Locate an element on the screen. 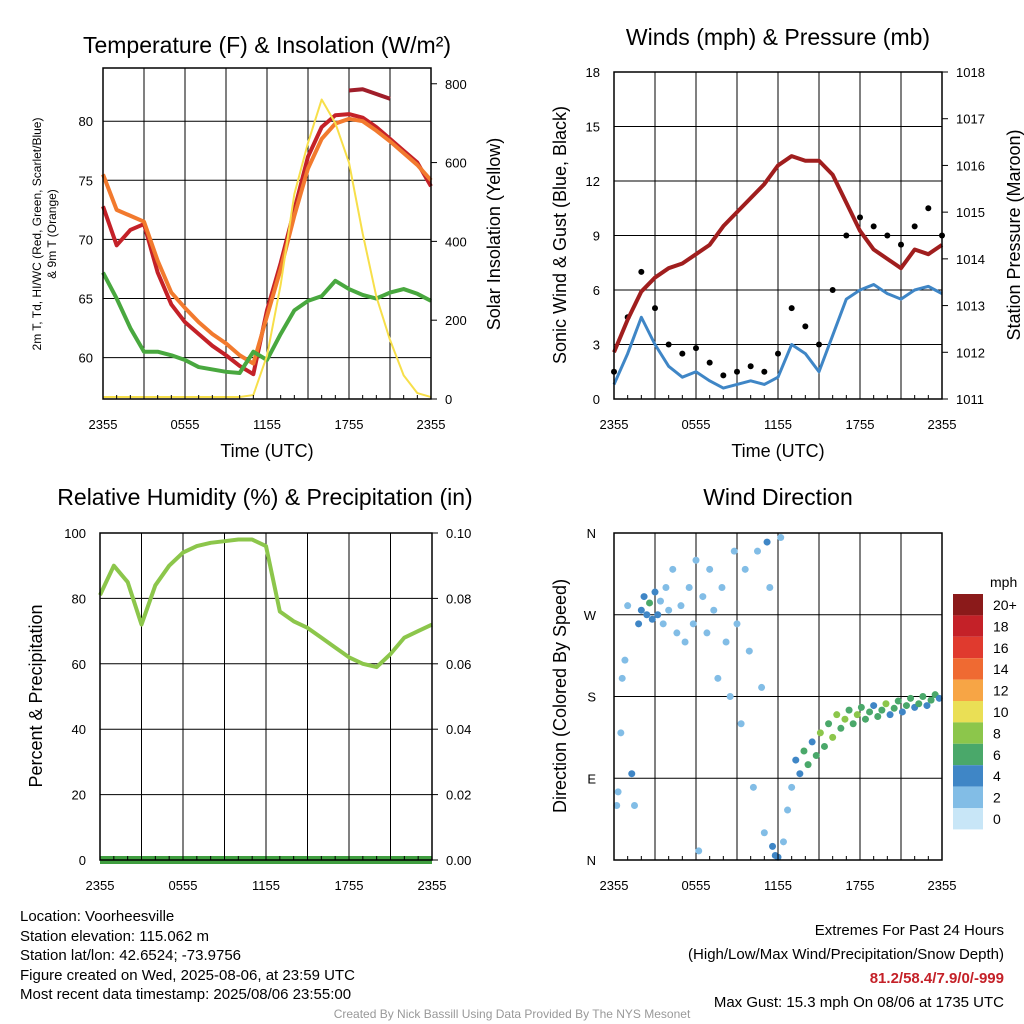  y-tick-label: 40 is located at coordinates (79, 729).